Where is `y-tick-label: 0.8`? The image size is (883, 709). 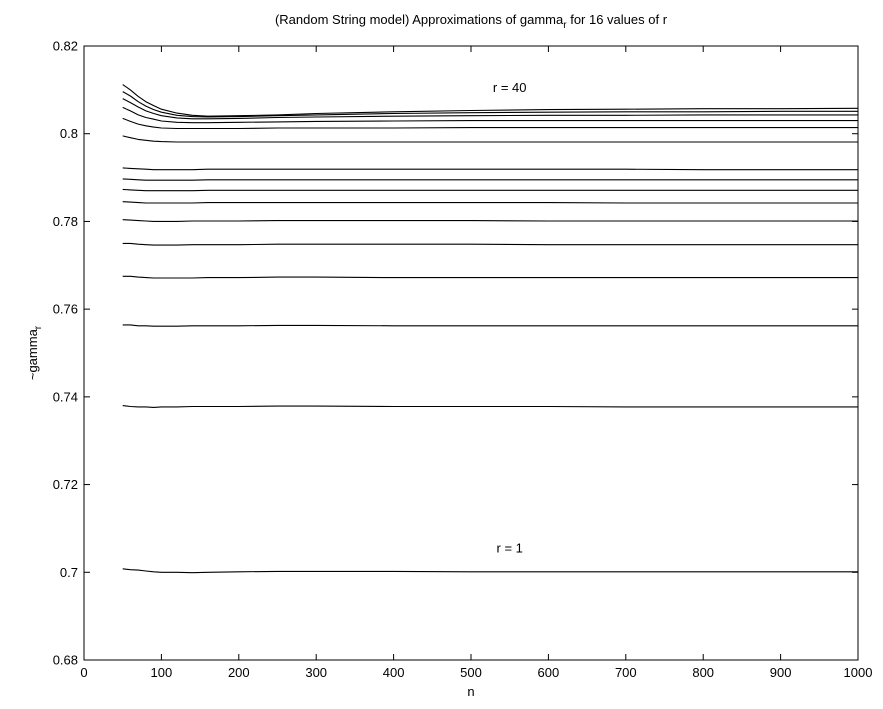
y-tick-label: 0.8 is located at coordinates (69, 133).